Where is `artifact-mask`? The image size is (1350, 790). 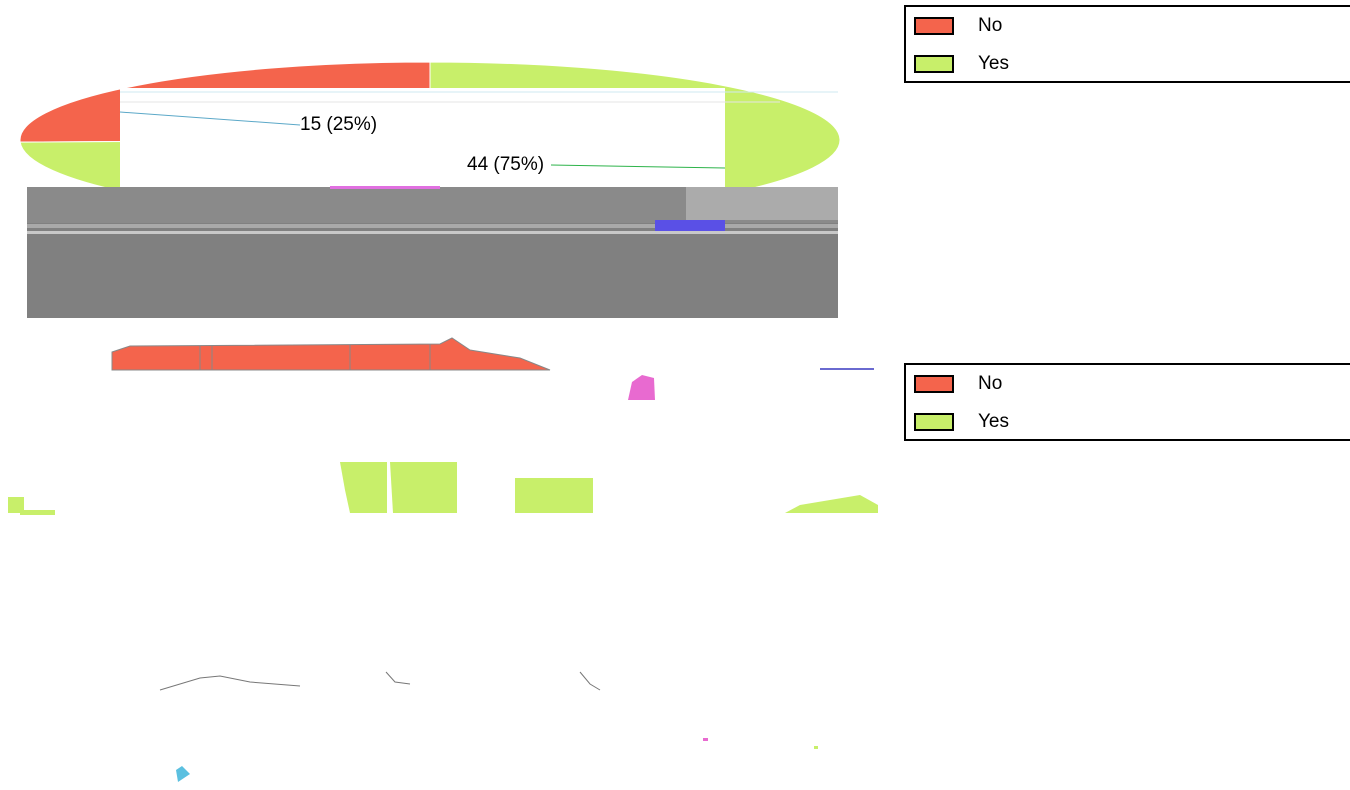
artifact-mask is located at coordinates (422, 137).